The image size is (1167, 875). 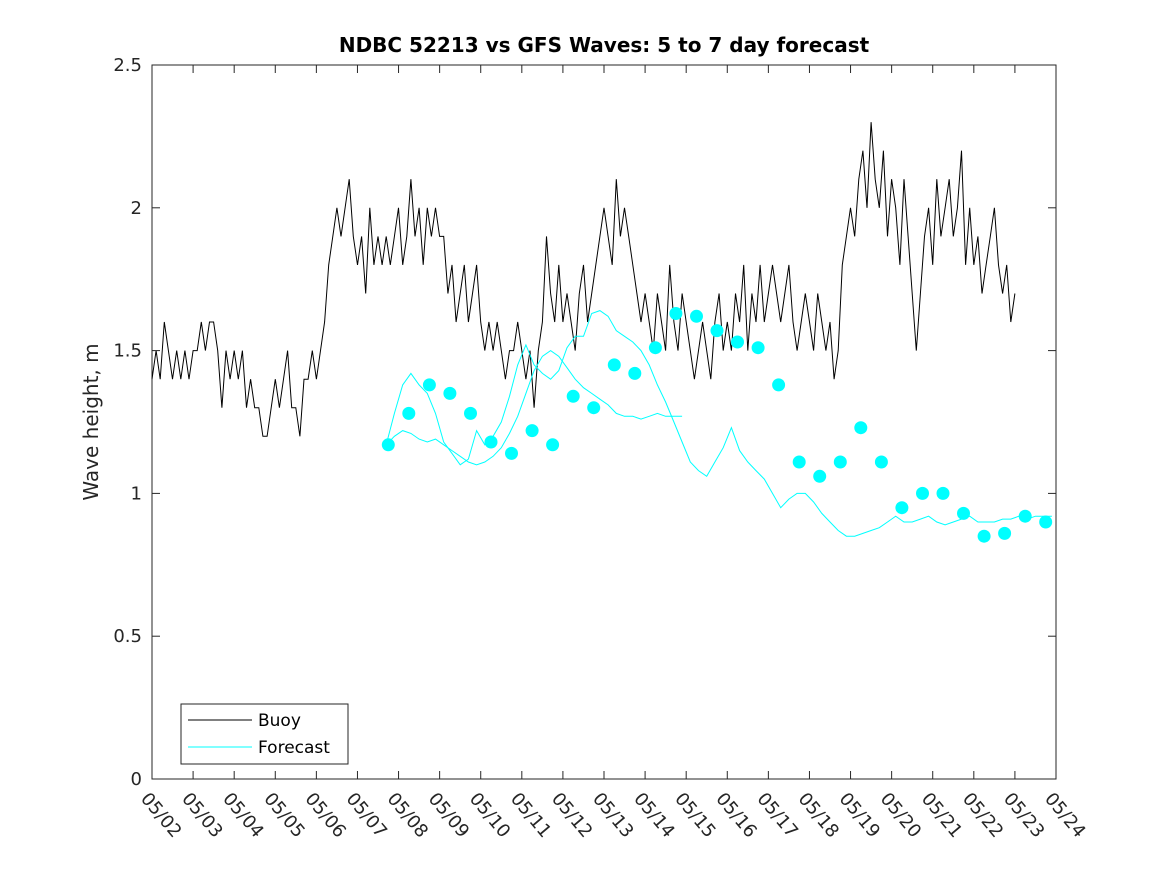 I want to click on y-tick-label: 1.5, so click(x=127, y=351).